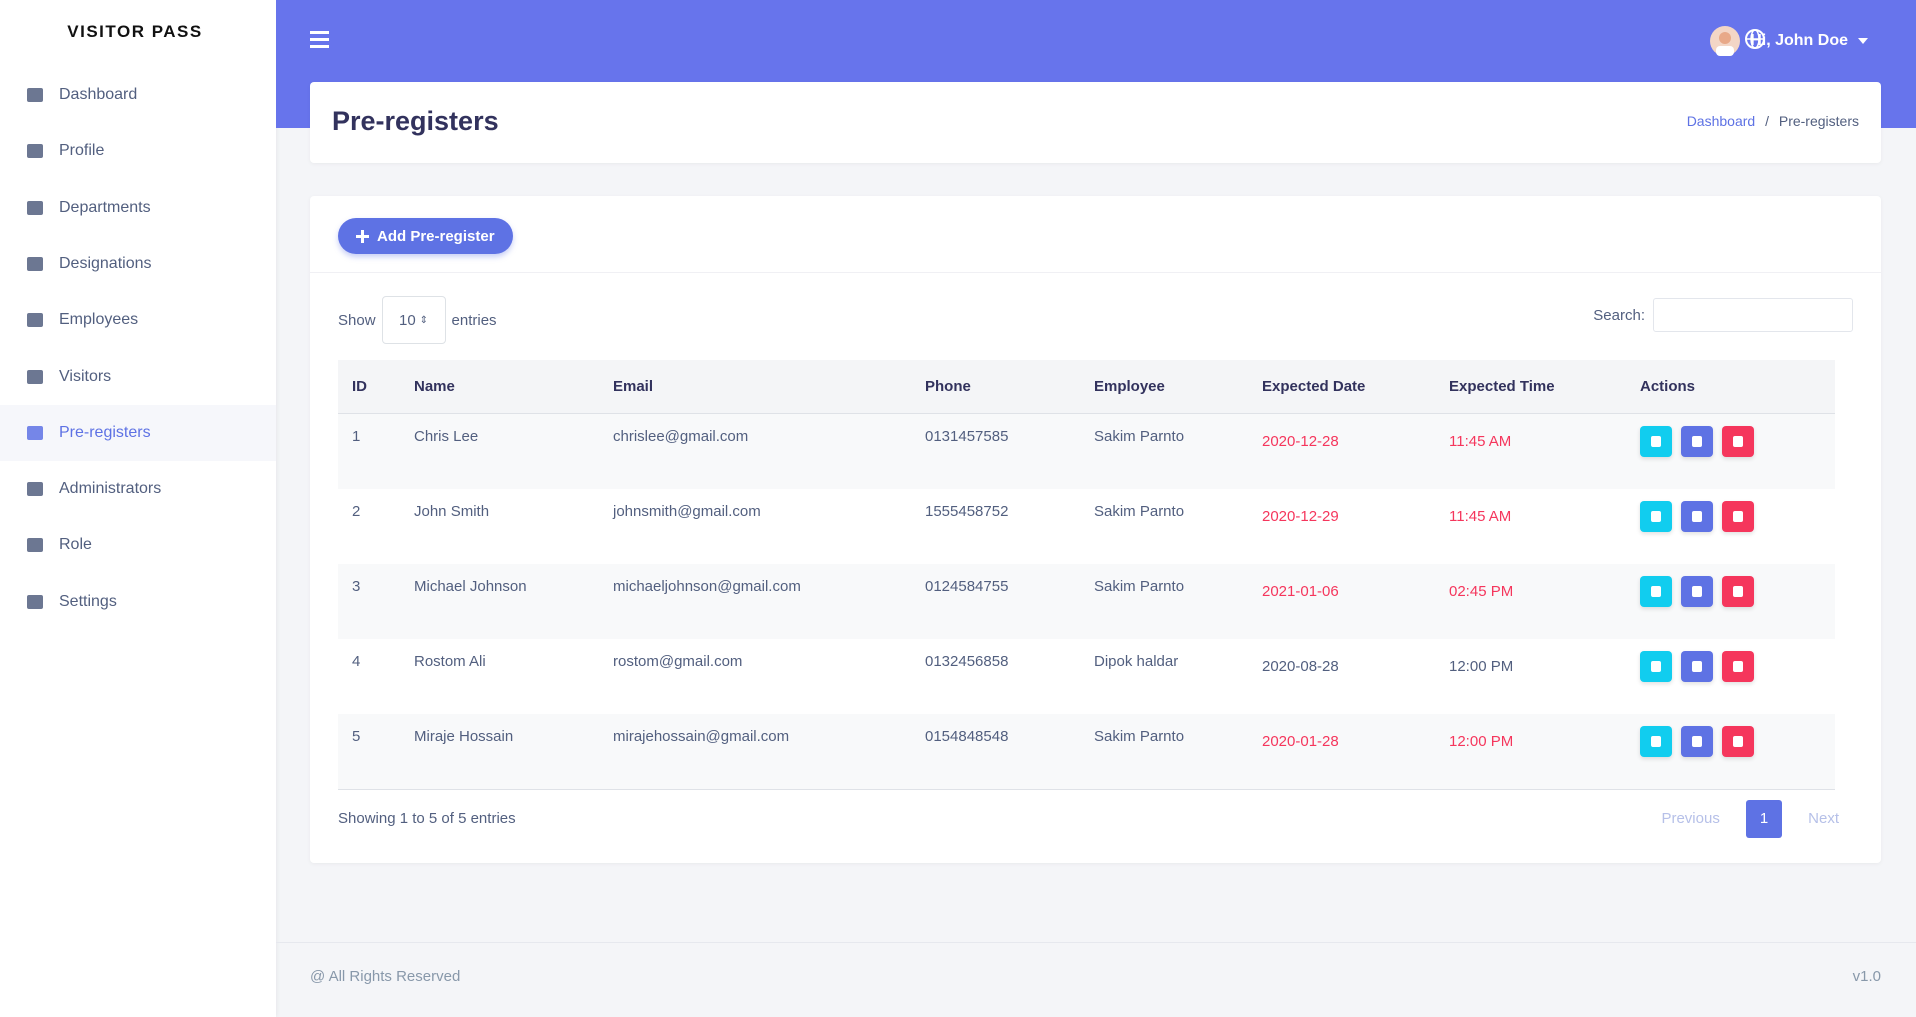 The image size is (1916, 1017). Describe the element at coordinates (138, 545) in the screenshot. I see `menu-item: Role` at that location.